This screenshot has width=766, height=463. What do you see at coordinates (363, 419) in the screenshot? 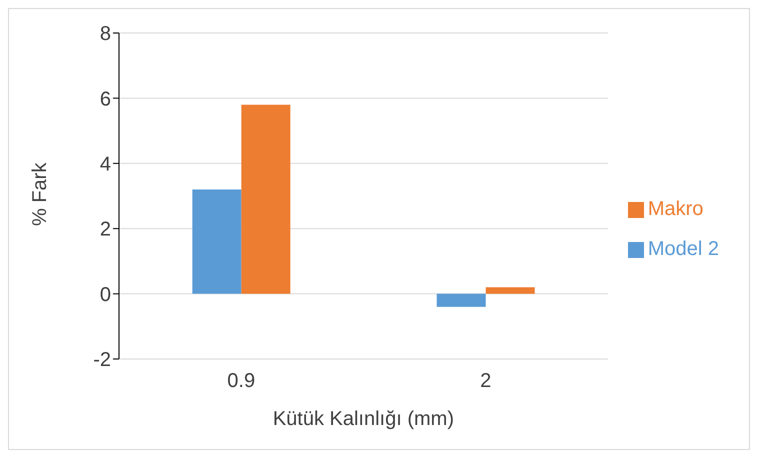
I see `x-axis-title: Kütük Kalınlığı (mm)` at bounding box center [363, 419].